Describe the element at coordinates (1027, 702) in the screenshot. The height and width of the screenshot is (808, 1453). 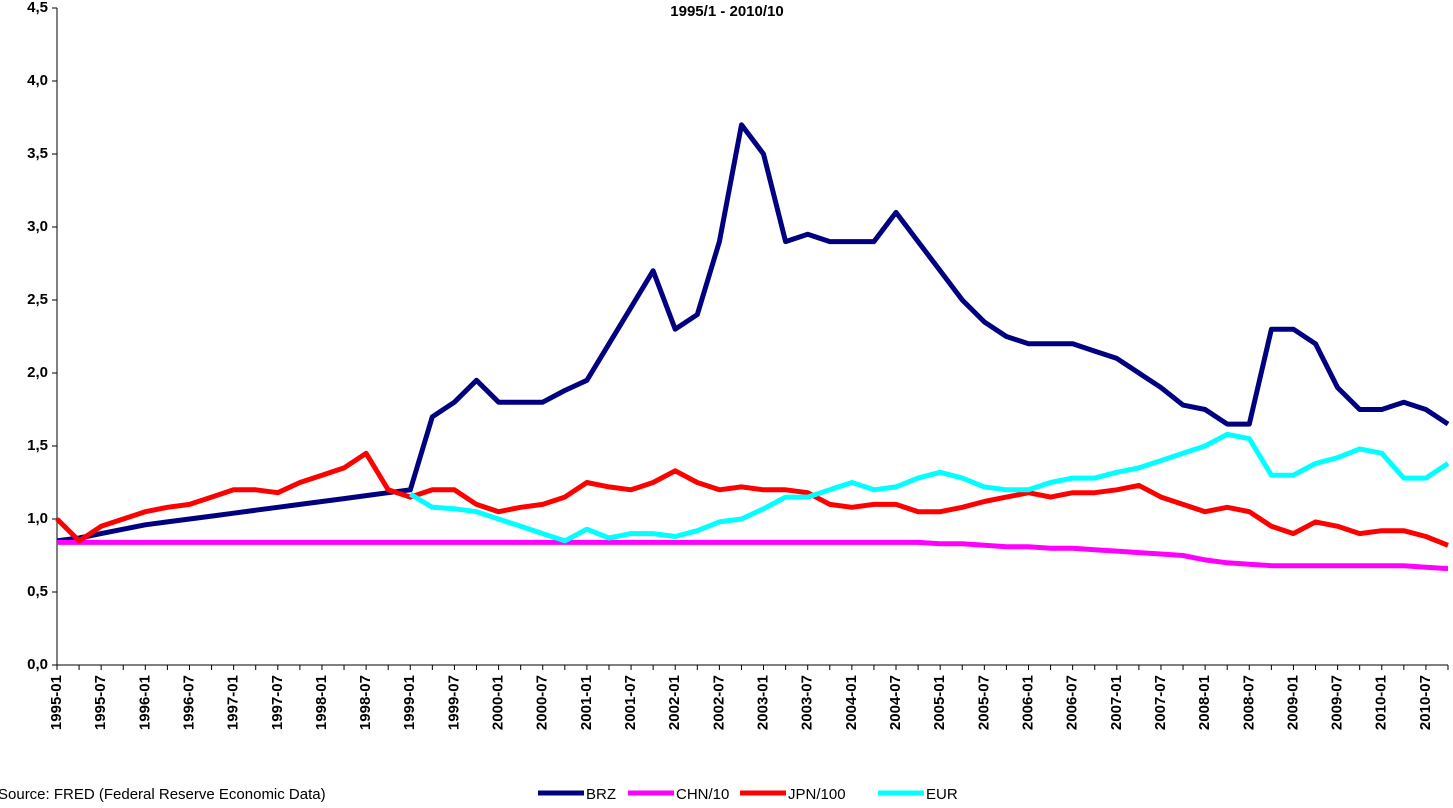
I see `x-tick-label: 2006-01` at that location.